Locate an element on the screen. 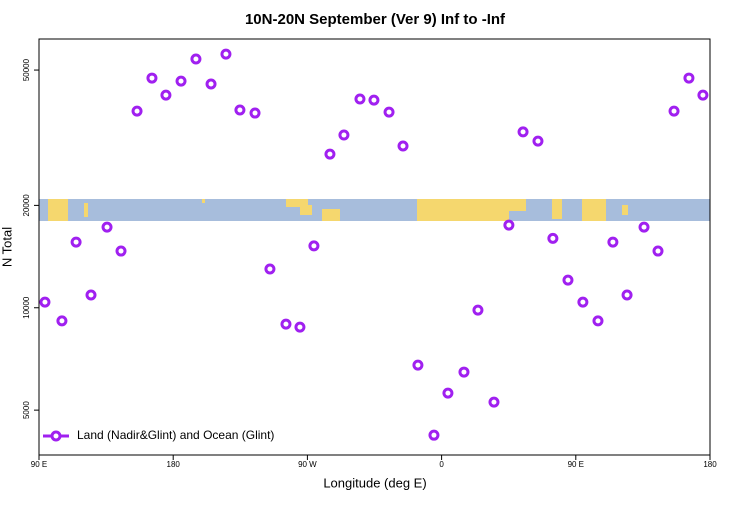 This screenshot has height=505, width=750. x-tick-label: 90 W is located at coordinates (307, 464).